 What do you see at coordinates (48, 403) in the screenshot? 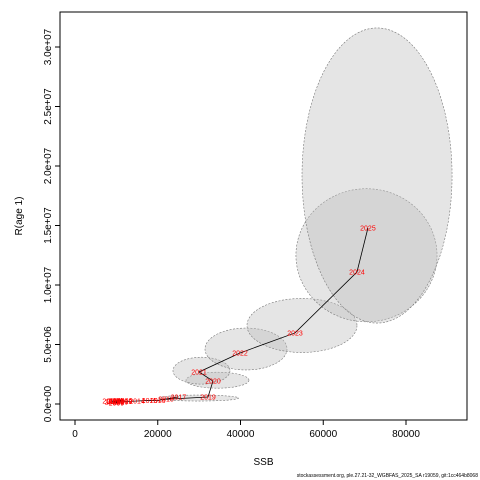
I see `y-tick-label: 0.0e+00` at bounding box center [48, 403].